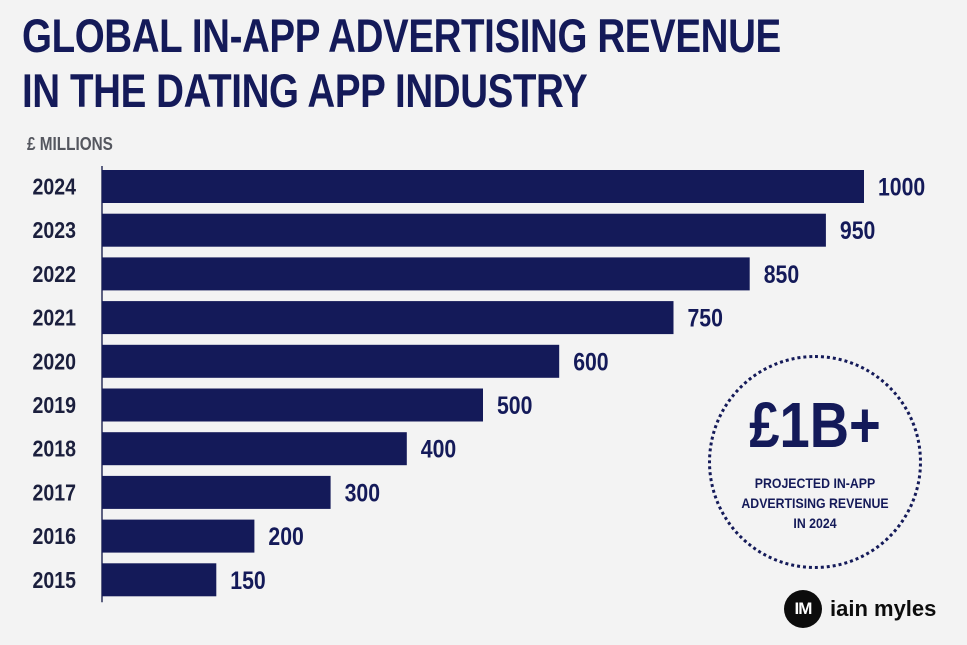 This screenshot has width=967, height=645. Describe the element at coordinates (781, 274) in the screenshot. I see `data-label: 850` at that location.